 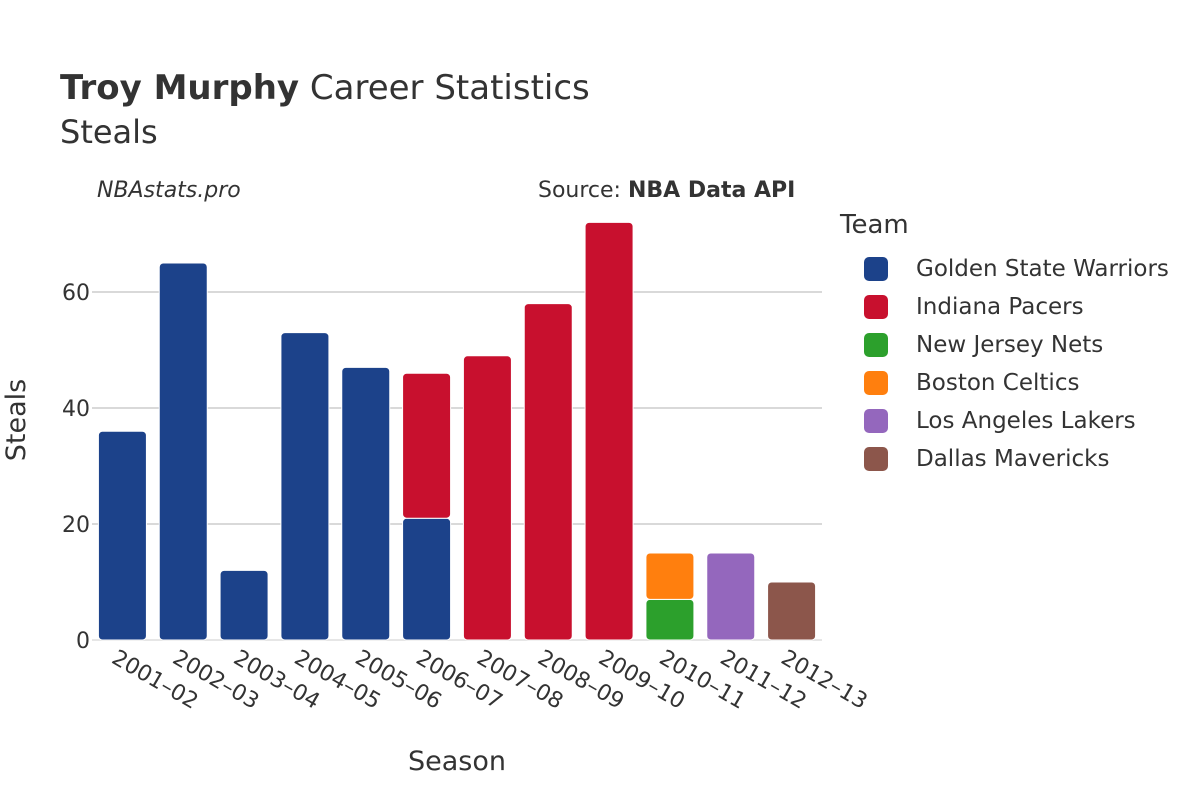 I want to click on y-tick-label: 20, so click(x=76, y=525).